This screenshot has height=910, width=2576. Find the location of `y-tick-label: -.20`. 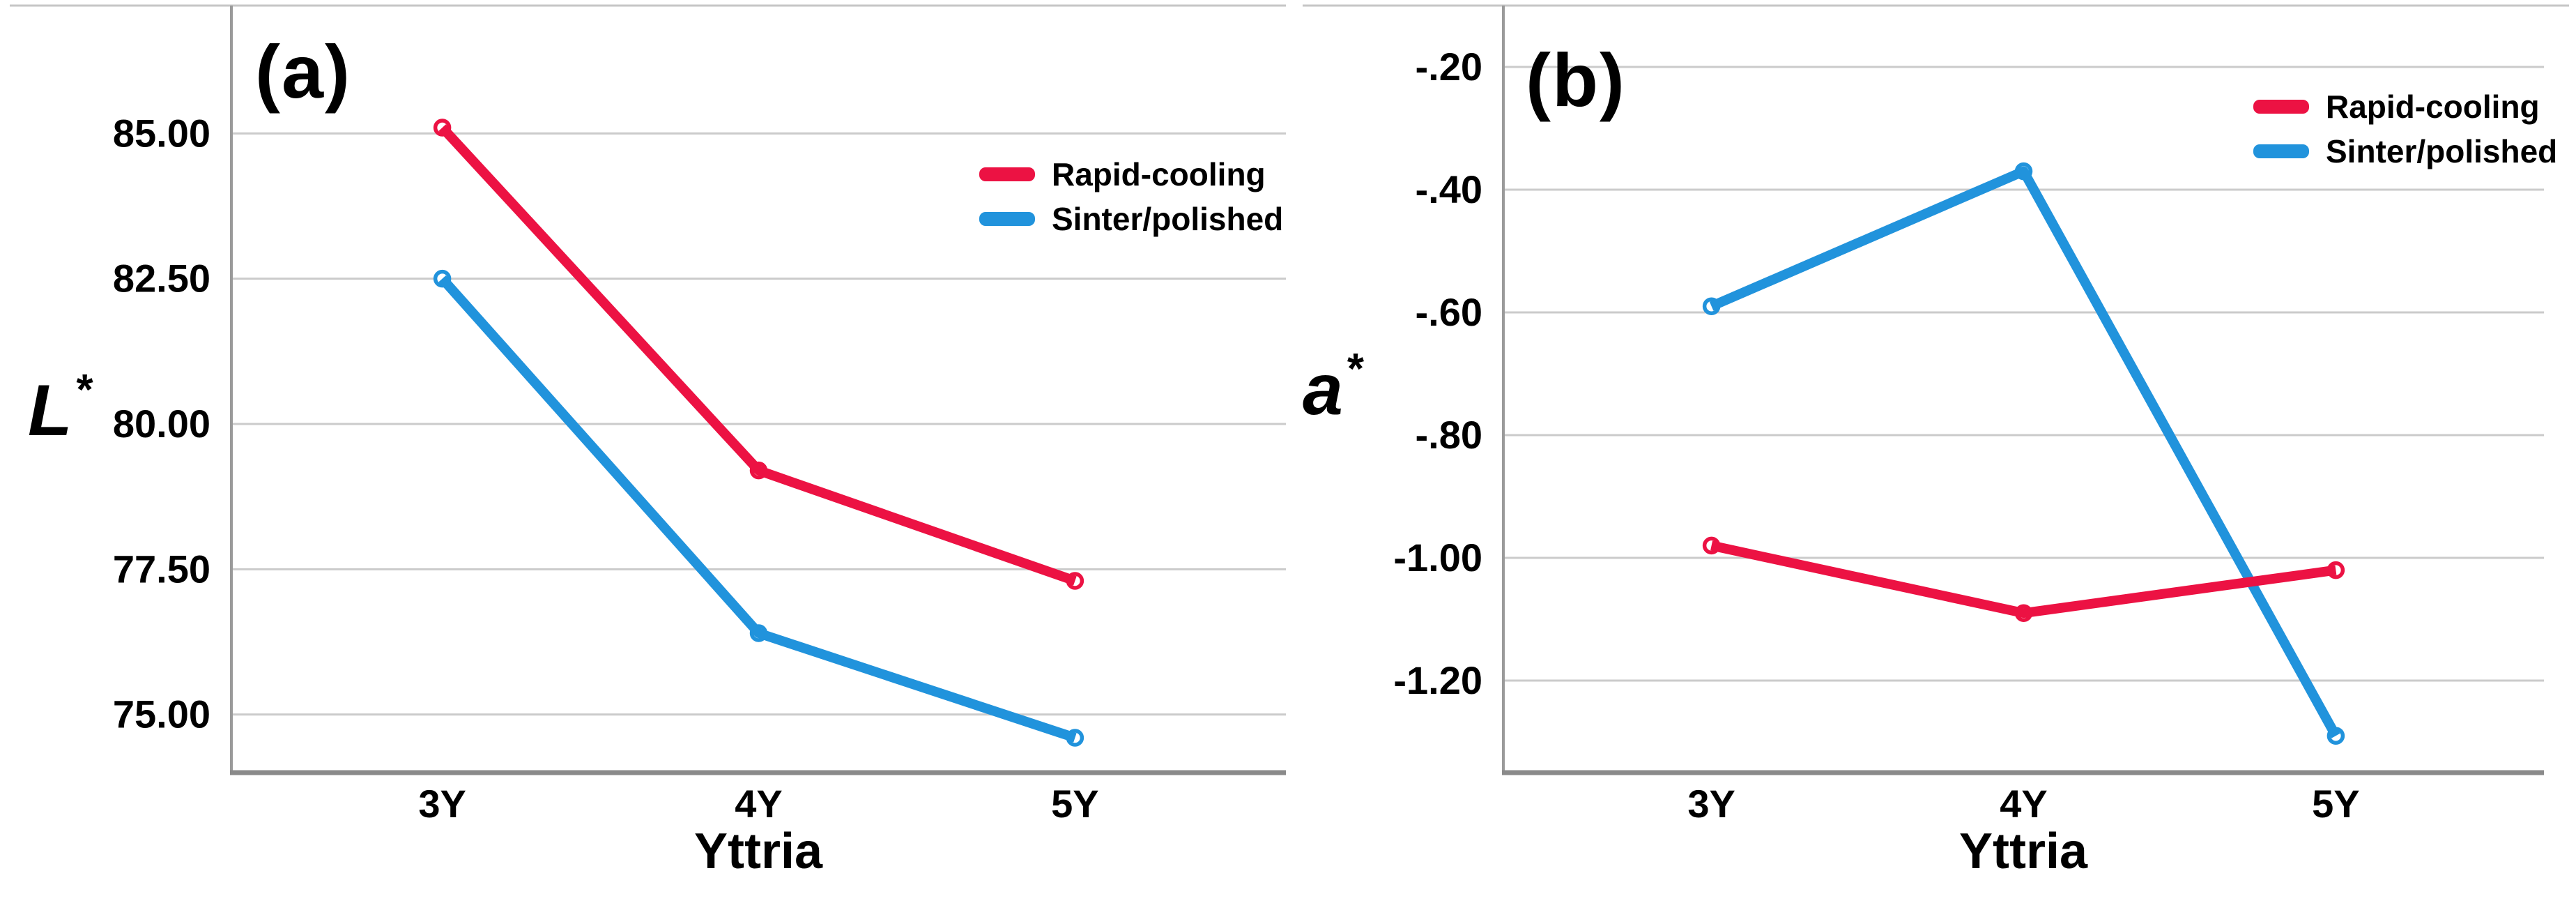

y-tick-label: -.20 is located at coordinates (1449, 67).